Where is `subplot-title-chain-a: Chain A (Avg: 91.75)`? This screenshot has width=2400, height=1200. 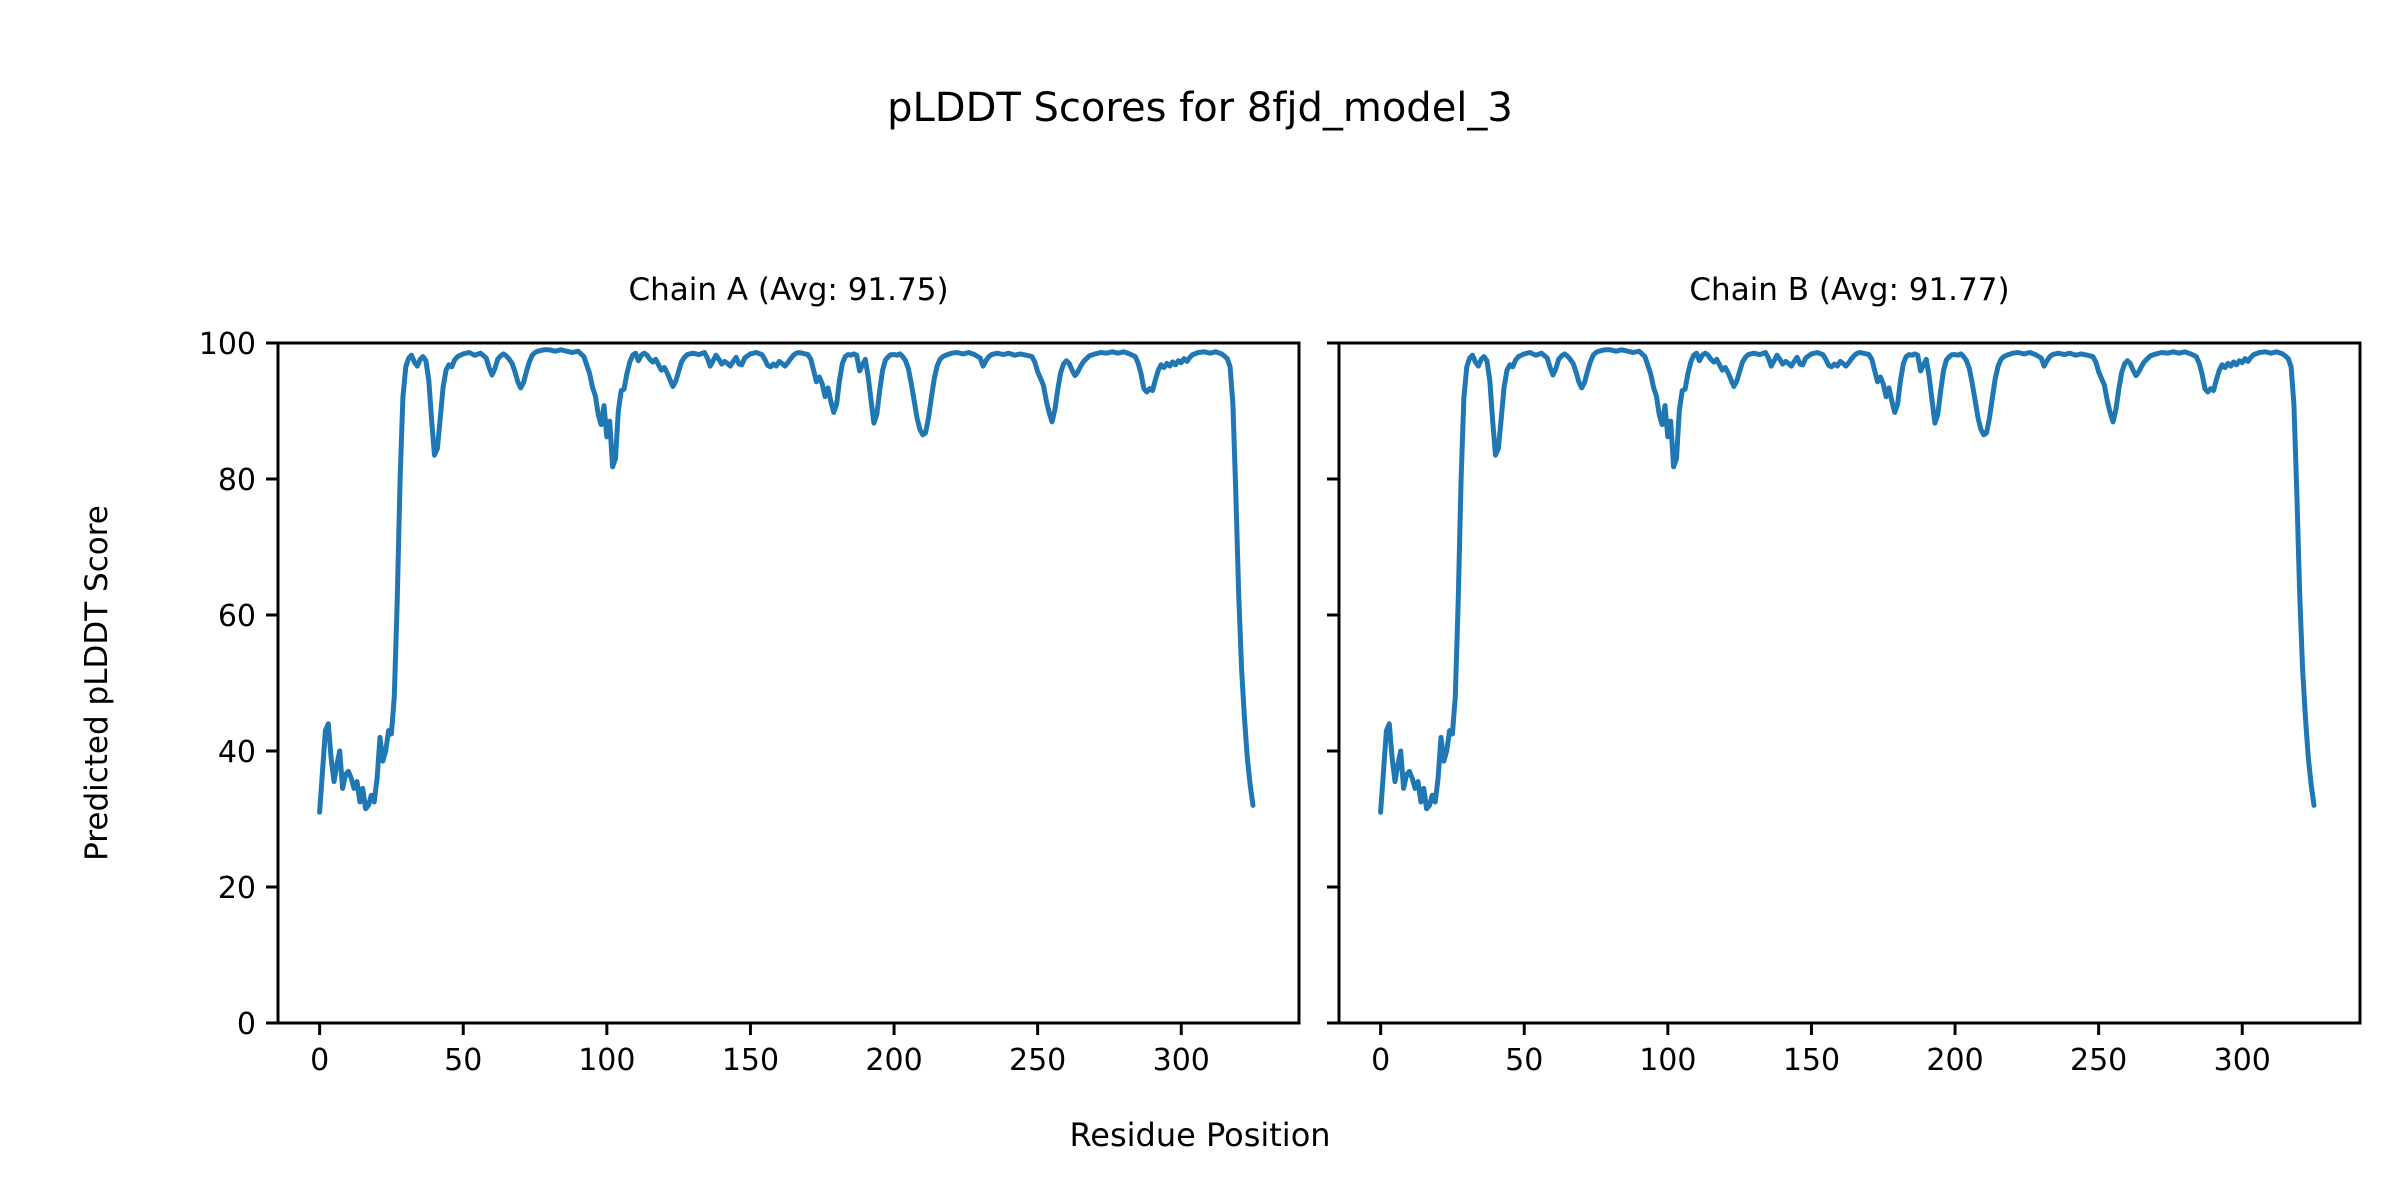 subplot-title-chain-a: Chain A (Avg: 91.75) is located at coordinates (788, 290).